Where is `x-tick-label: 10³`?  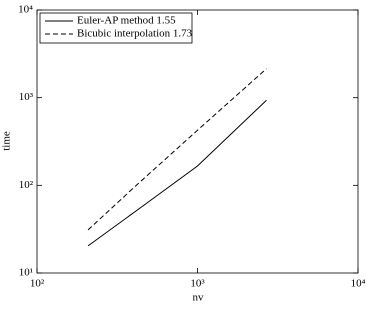
x-tick-label: 10³ is located at coordinates (197, 284).